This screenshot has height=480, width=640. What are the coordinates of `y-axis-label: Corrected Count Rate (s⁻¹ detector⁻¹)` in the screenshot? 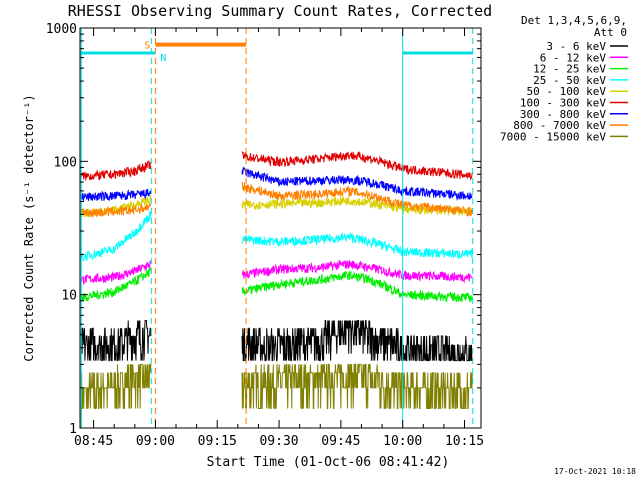 It's located at (29, 227).